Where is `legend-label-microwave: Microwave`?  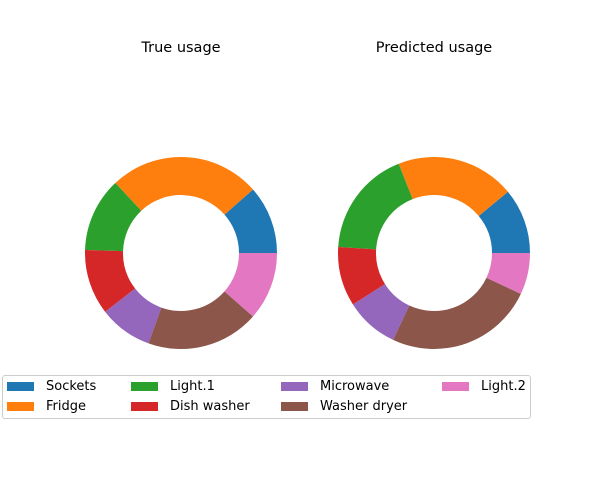
legend-label-microwave: Microwave is located at coordinates (355, 386).